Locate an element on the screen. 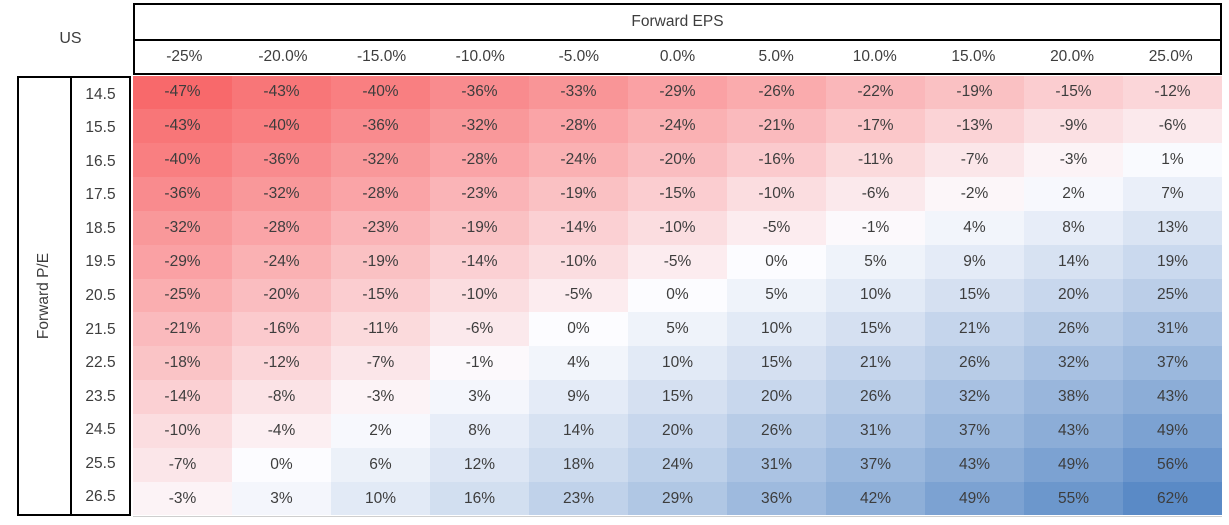 This screenshot has width=1229, height=525. heatmap-cell: -19% is located at coordinates (380, 261).